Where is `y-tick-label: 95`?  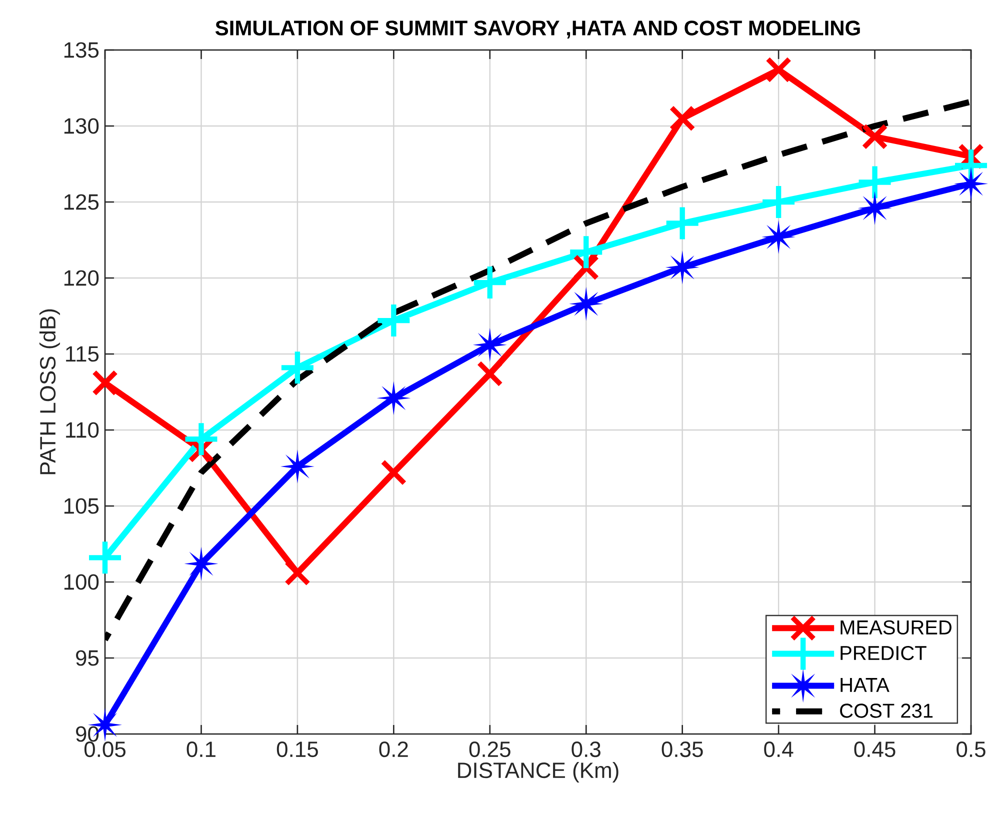
y-tick-label: 95 is located at coordinates (87, 658).